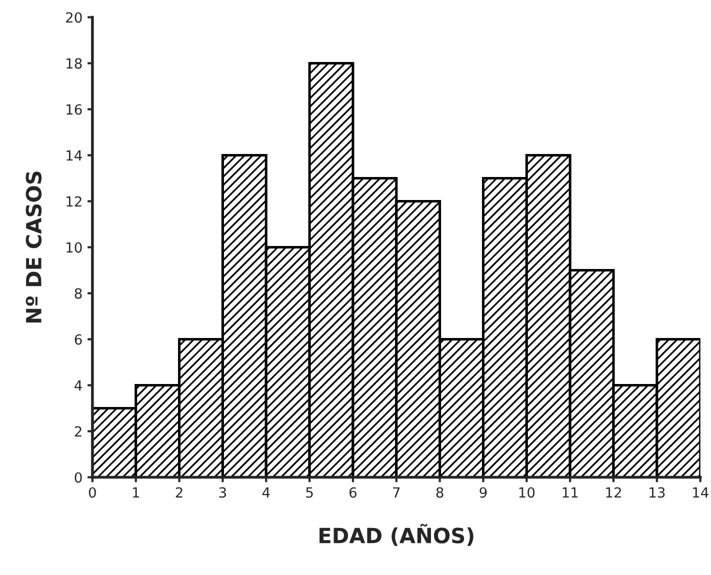 The image size is (711, 575). What do you see at coordinates (396, 492) in the screenshot?
I see `x-tick-label: 7` at bounding box center [396, 492].